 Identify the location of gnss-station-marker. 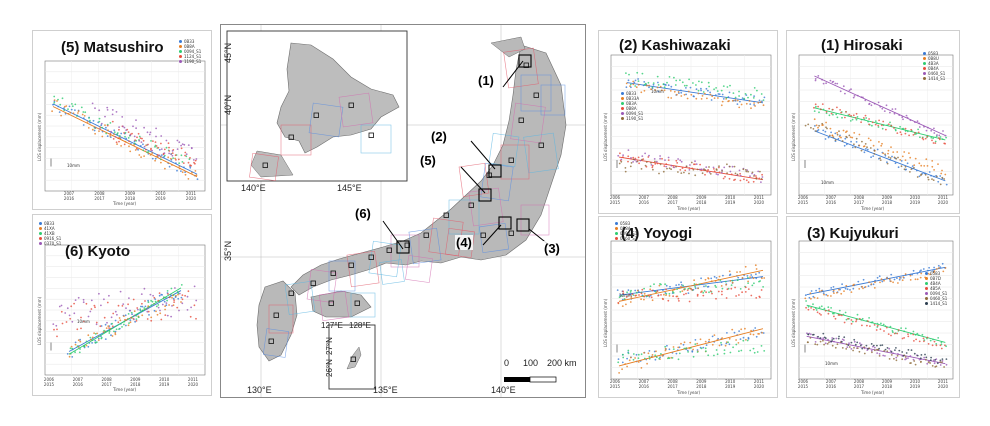
(351, 105).